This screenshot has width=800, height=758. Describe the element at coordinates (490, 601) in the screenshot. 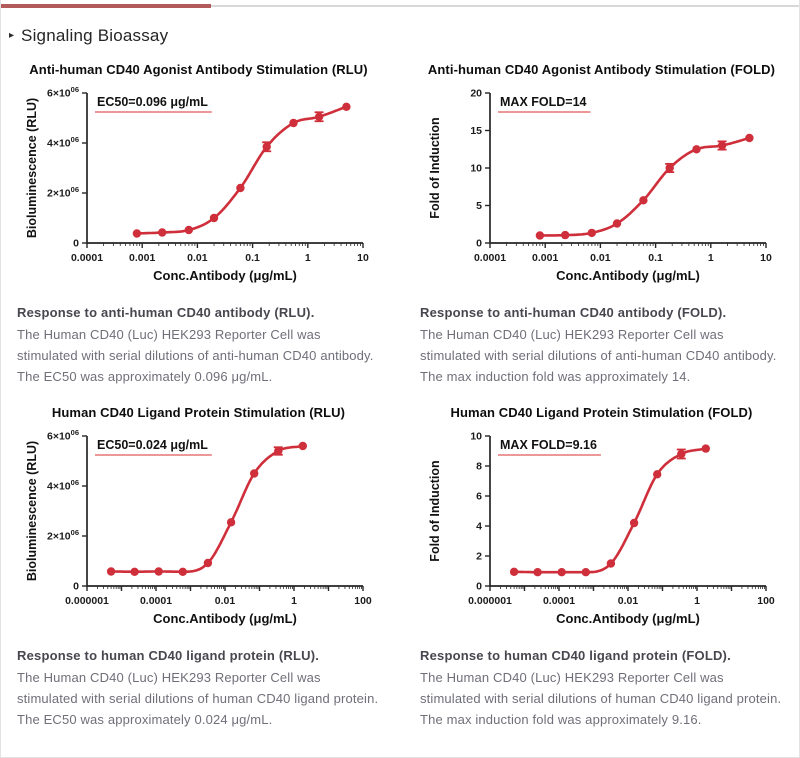

I see `svg-text: 0.000001` at that location.